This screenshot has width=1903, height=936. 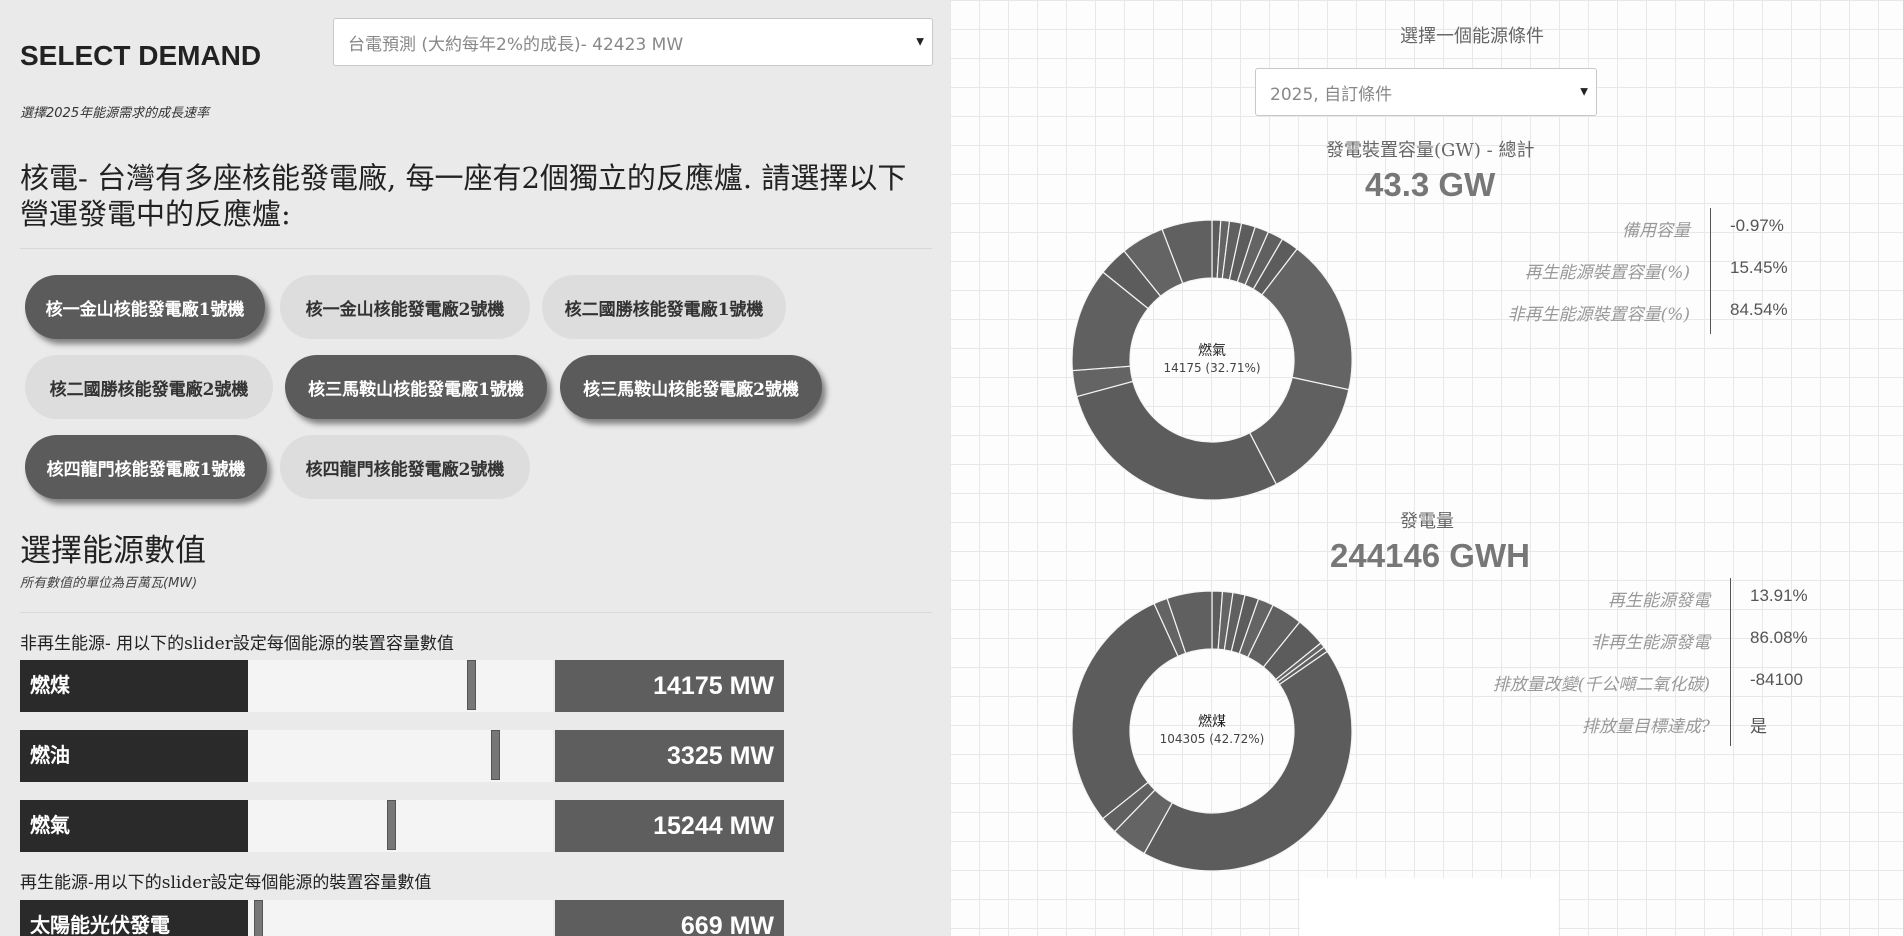 What do you see at coordinates (405, 469) in the screenshot?
I see `reactor-toggle-label: 核四龍門核能發電廠2號機` at bounding box center [405, 469].